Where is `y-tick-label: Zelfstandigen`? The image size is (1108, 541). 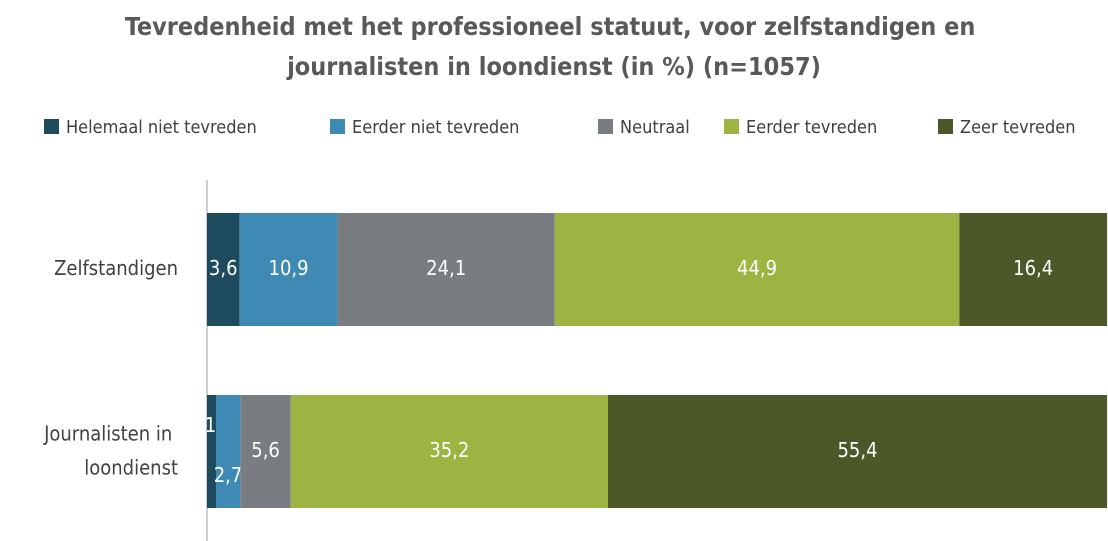
y-tick-label: Zelfstandigen is located at coordinates (116, 268).